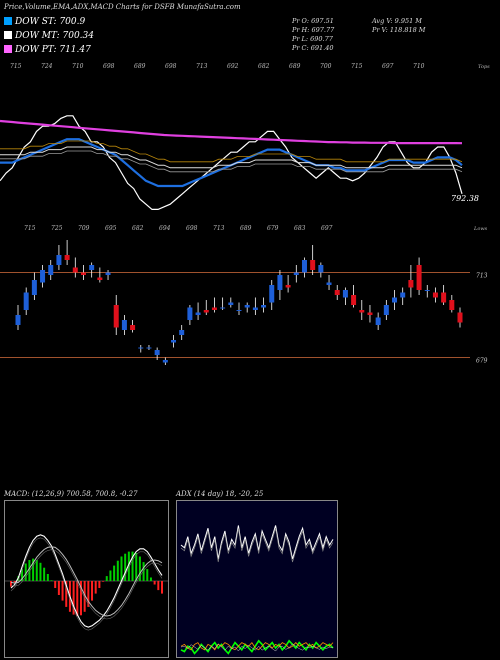 Image resolution: width=500 pixels, height=660 pixels. Describe the element at coordinates (54, 36) in the screenshot. I see `legend-label-mt: DOW MT: 700.34` at that location.